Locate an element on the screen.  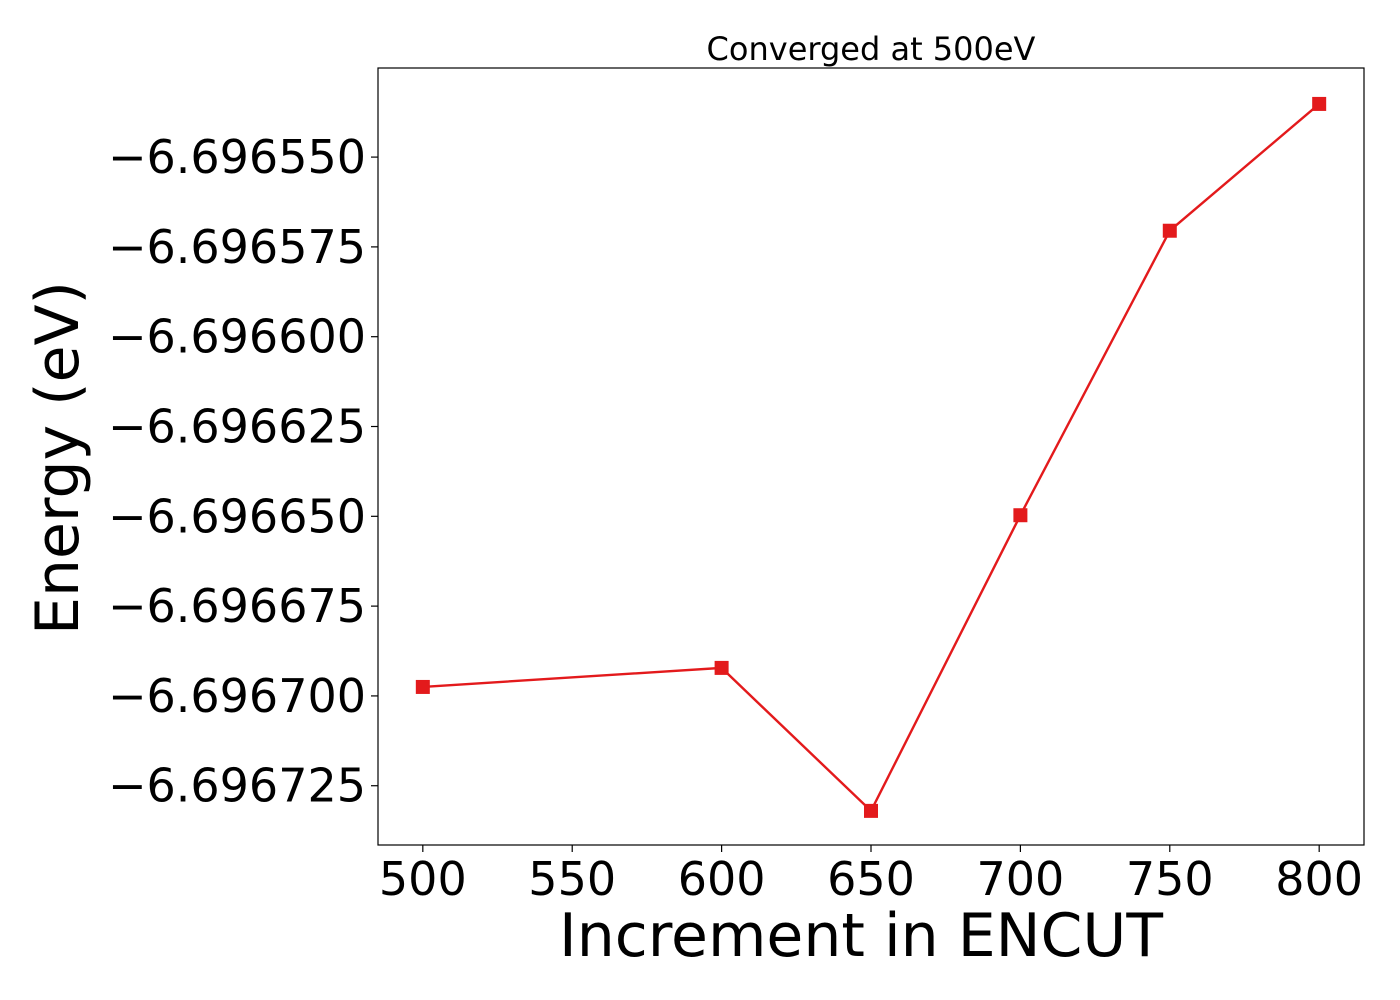
y-tick-label: −6.696700 is located at coordinates (237, 696).